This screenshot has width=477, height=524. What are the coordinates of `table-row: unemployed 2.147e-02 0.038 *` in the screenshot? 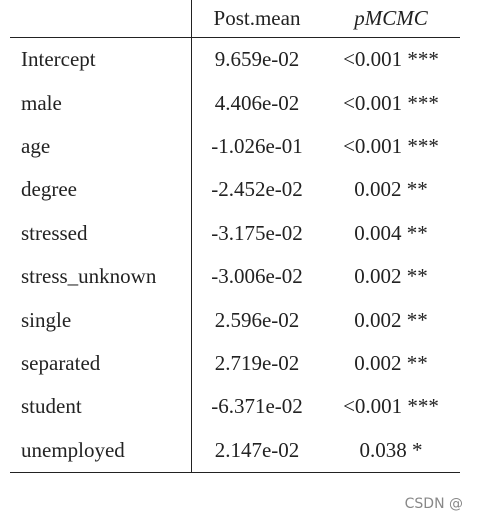 It's located at (235, 450).